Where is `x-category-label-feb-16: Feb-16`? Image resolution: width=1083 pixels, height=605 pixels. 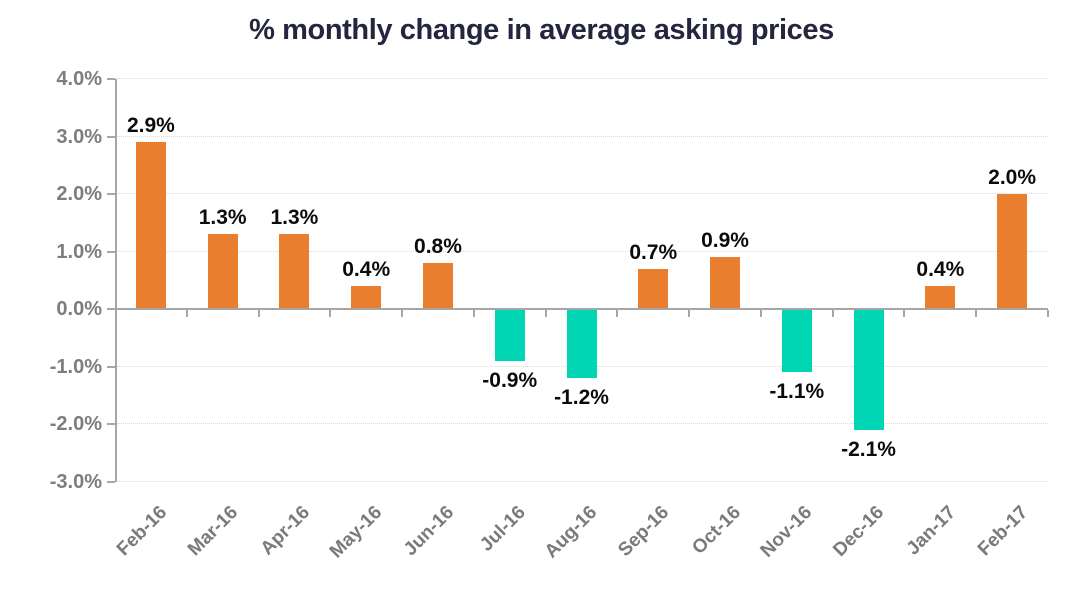
x-category-label-feb-16: Feb-16 is located at coordinates (141, 531).